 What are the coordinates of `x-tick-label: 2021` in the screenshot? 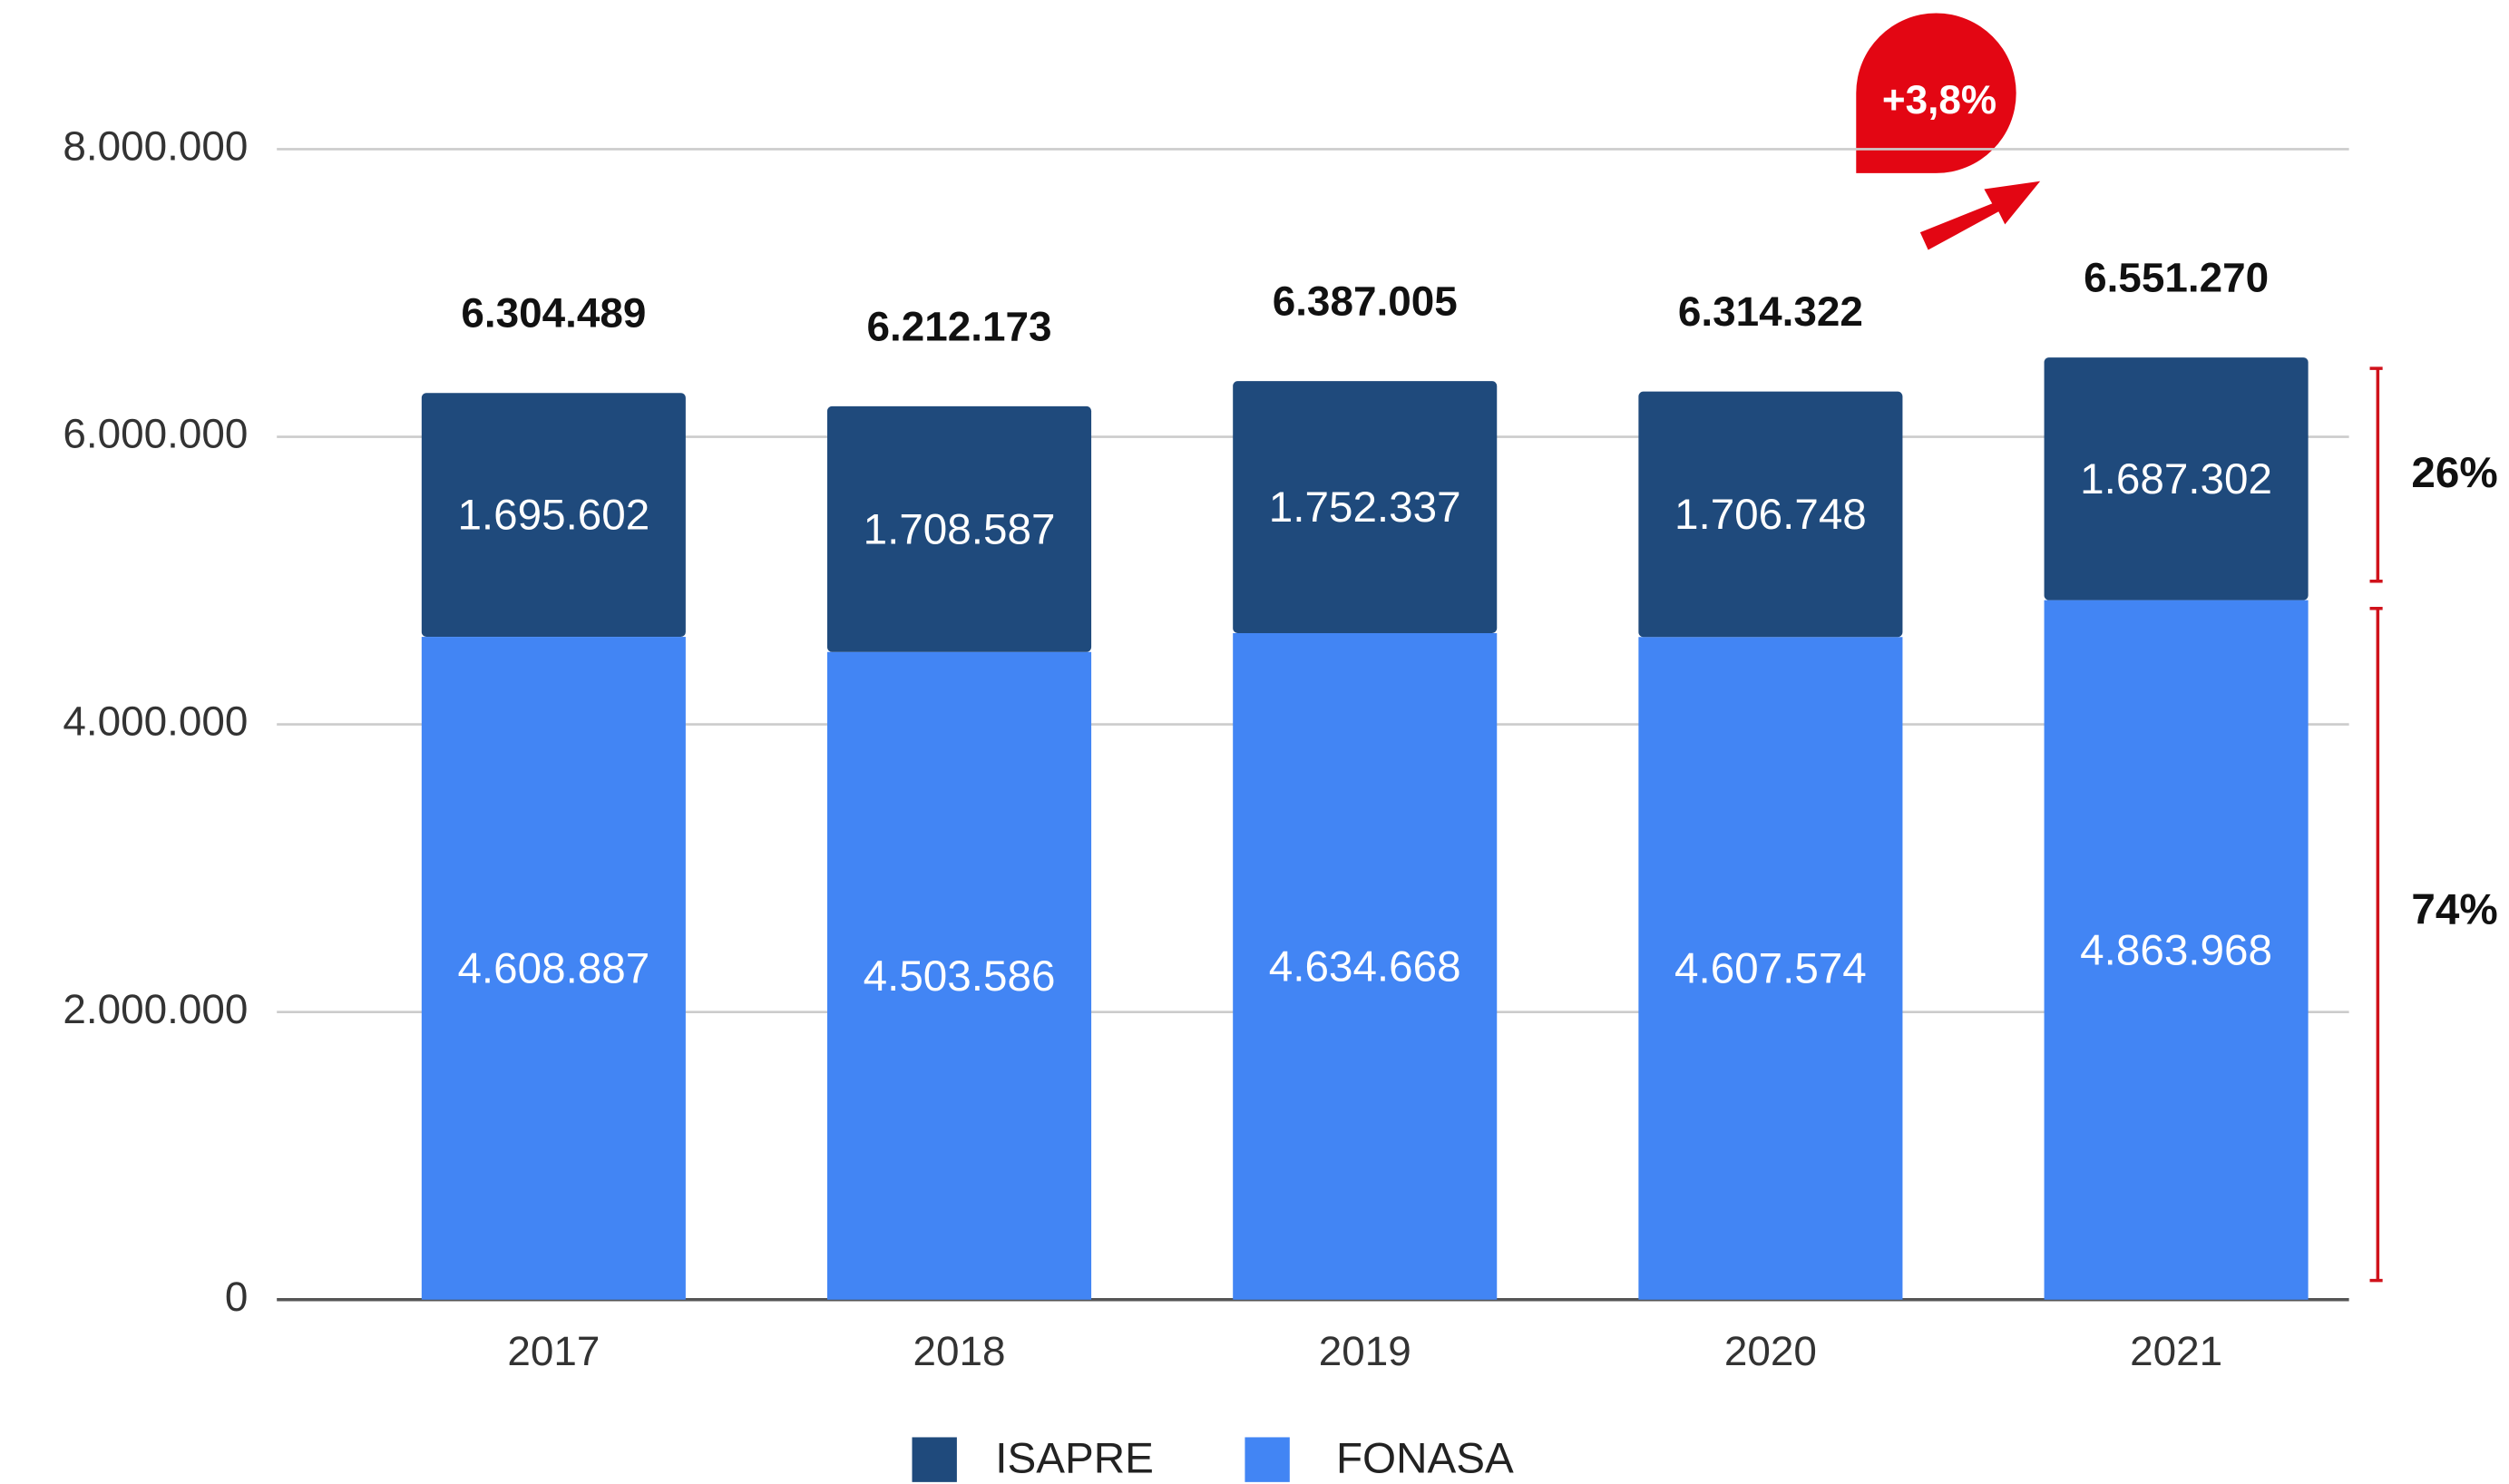 It's located at (2176, 1350).